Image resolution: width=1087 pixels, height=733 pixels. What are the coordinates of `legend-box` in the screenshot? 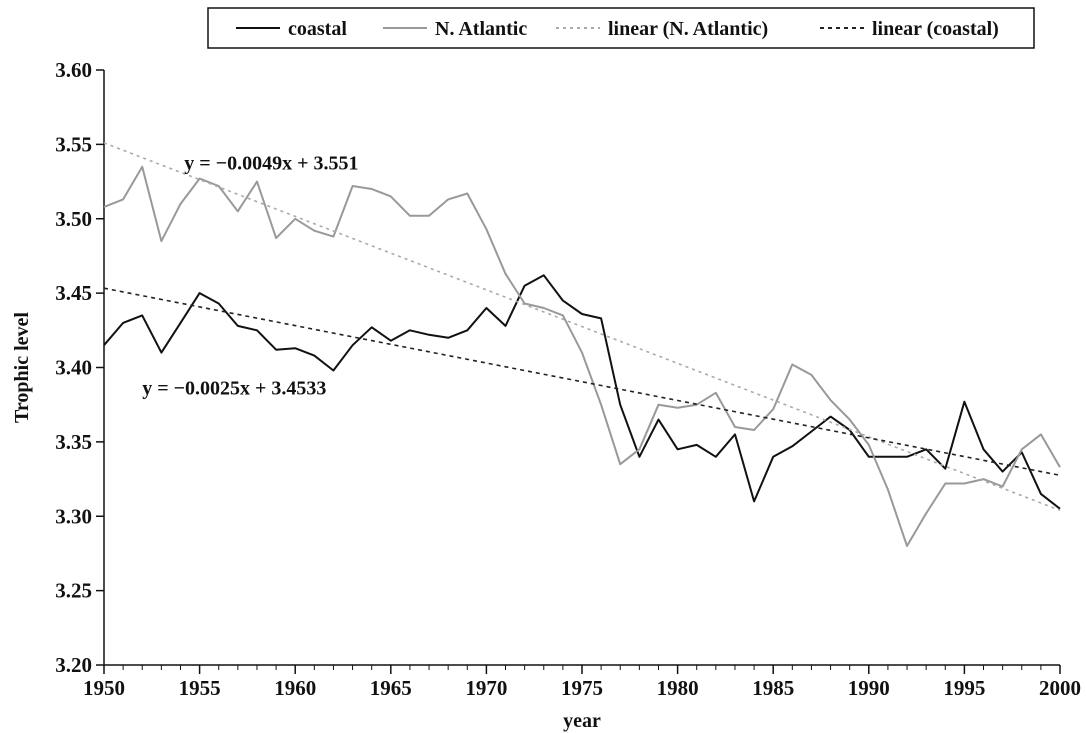 It's located at (621, 28).